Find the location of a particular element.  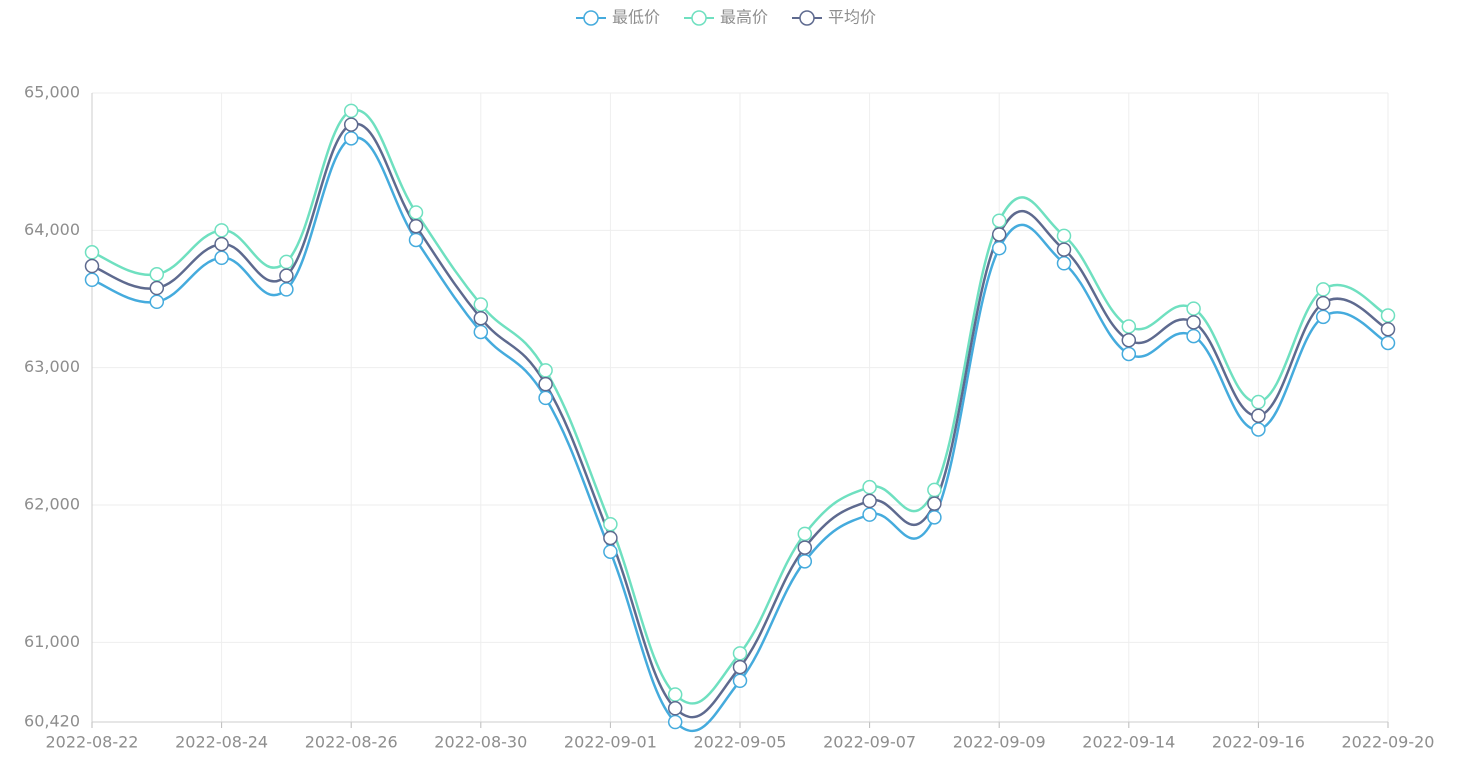

y-tick-label: 64,000 is located at coordinates (52, 229).